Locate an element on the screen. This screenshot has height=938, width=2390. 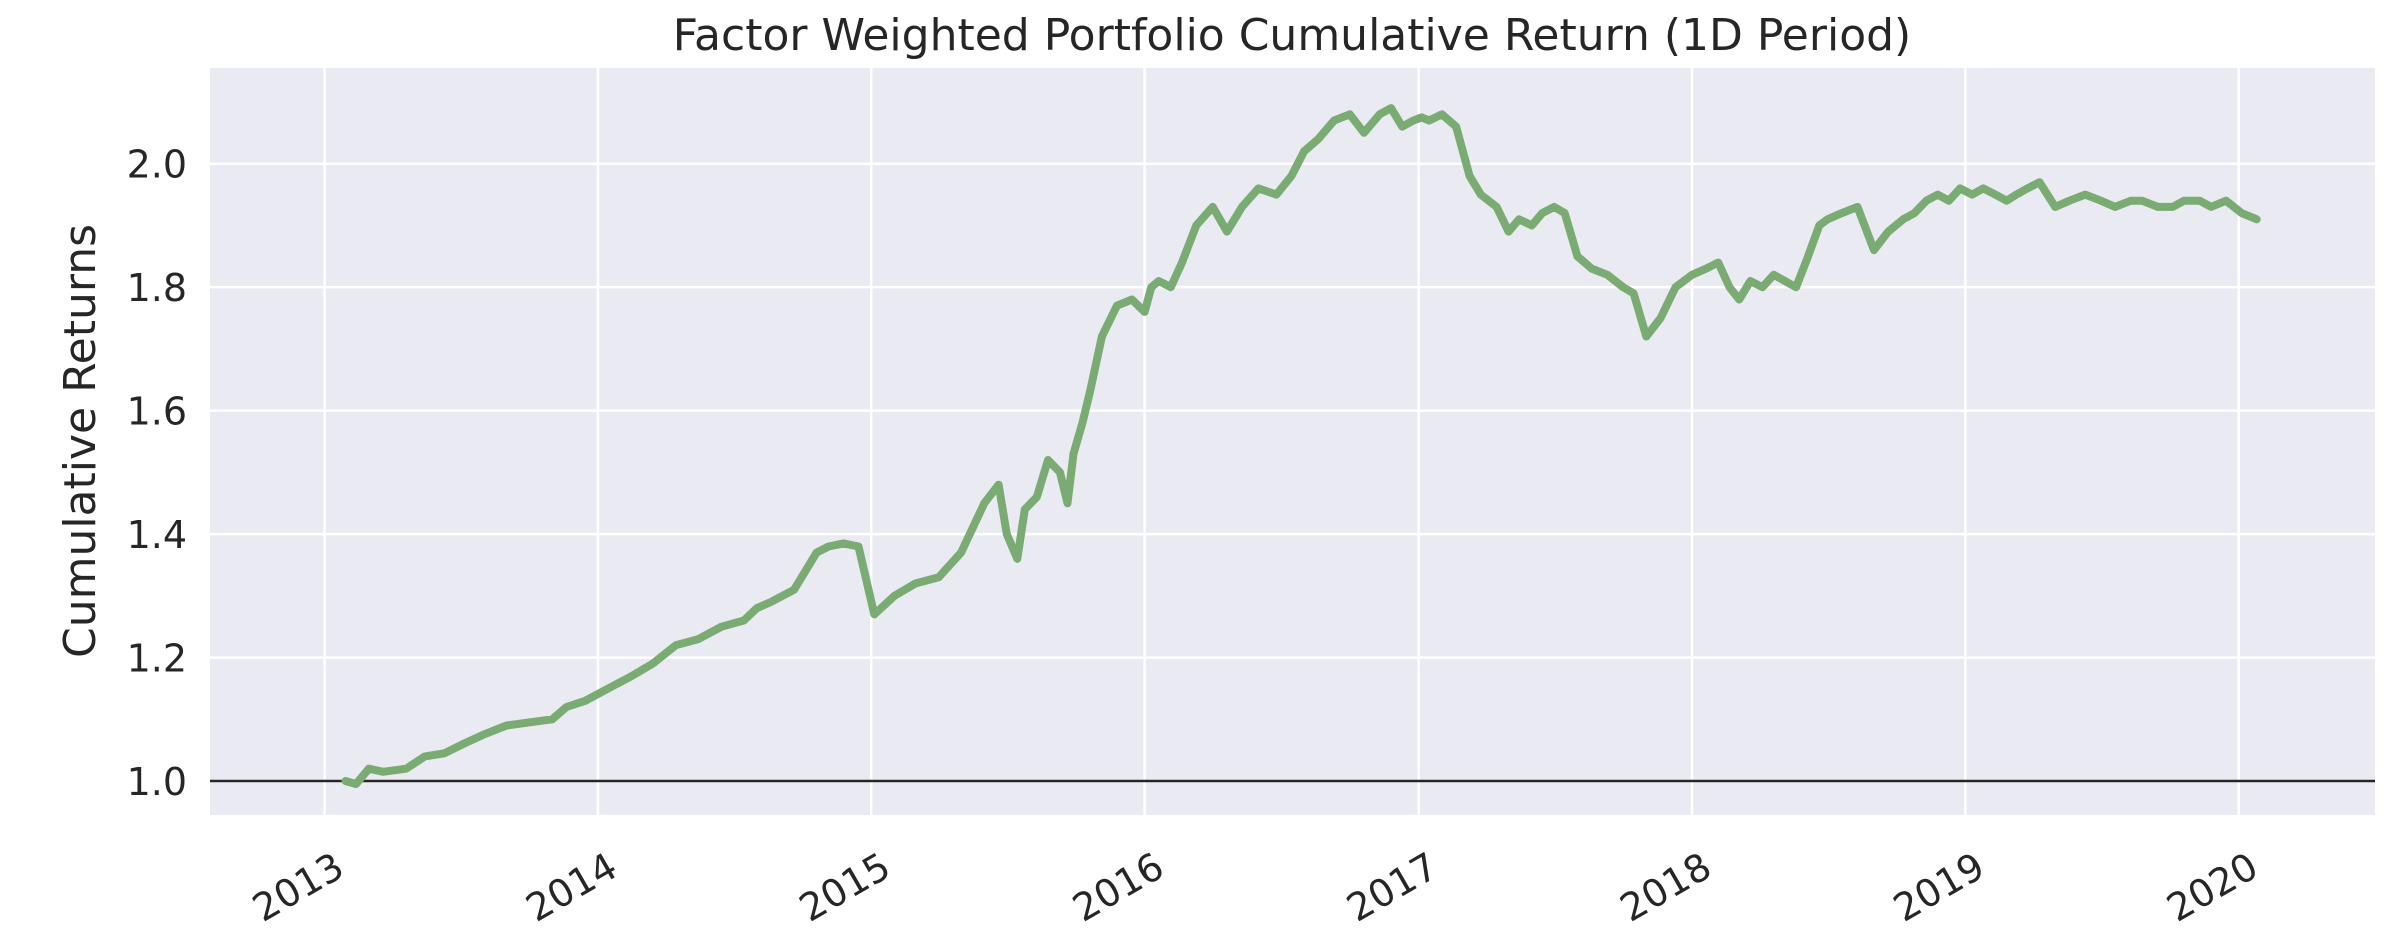
y-axis-label: Cumulative Returns is located at coordinates (80, 441).